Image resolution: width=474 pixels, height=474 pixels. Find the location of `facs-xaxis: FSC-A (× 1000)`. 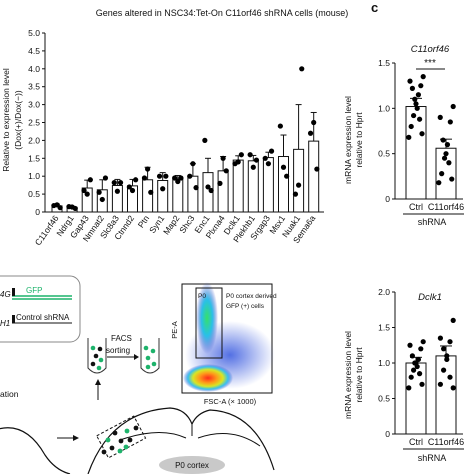

facs-xaxis: FSC-A (× 1000) is located at coordinates (230, 401).